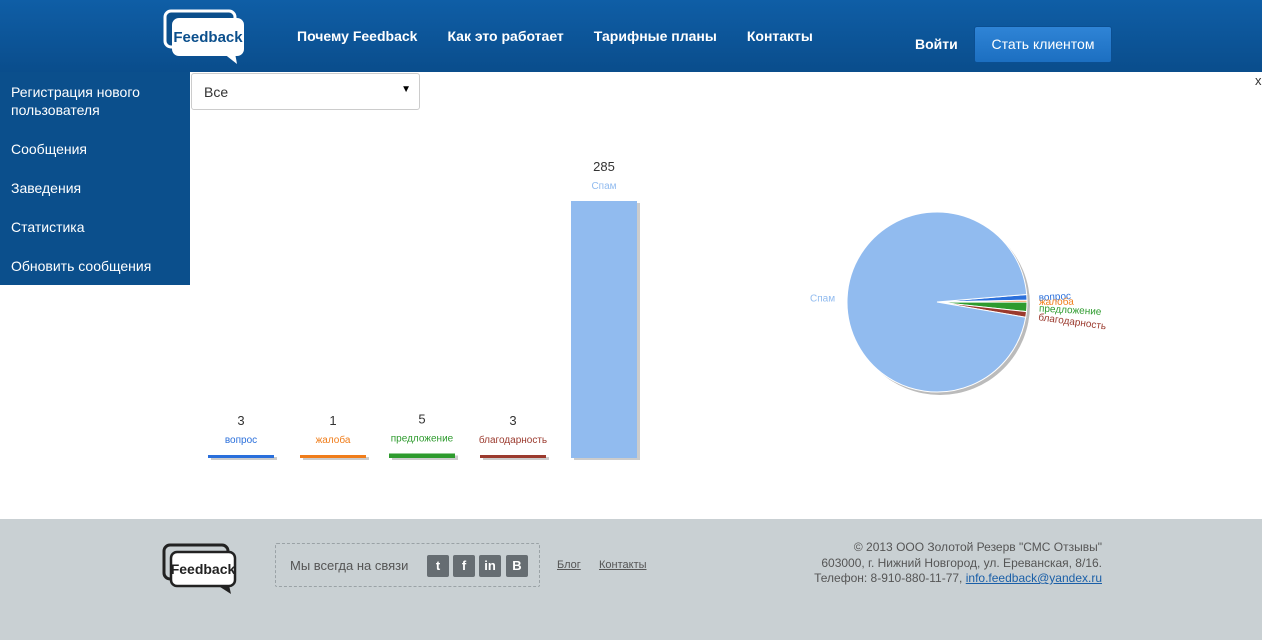 The image size is (1262, 640). What do you see at coordinates (203, 569) in the screenshot?
I see `footer-logo-text: Feedback` at bounding box center [203, 569].